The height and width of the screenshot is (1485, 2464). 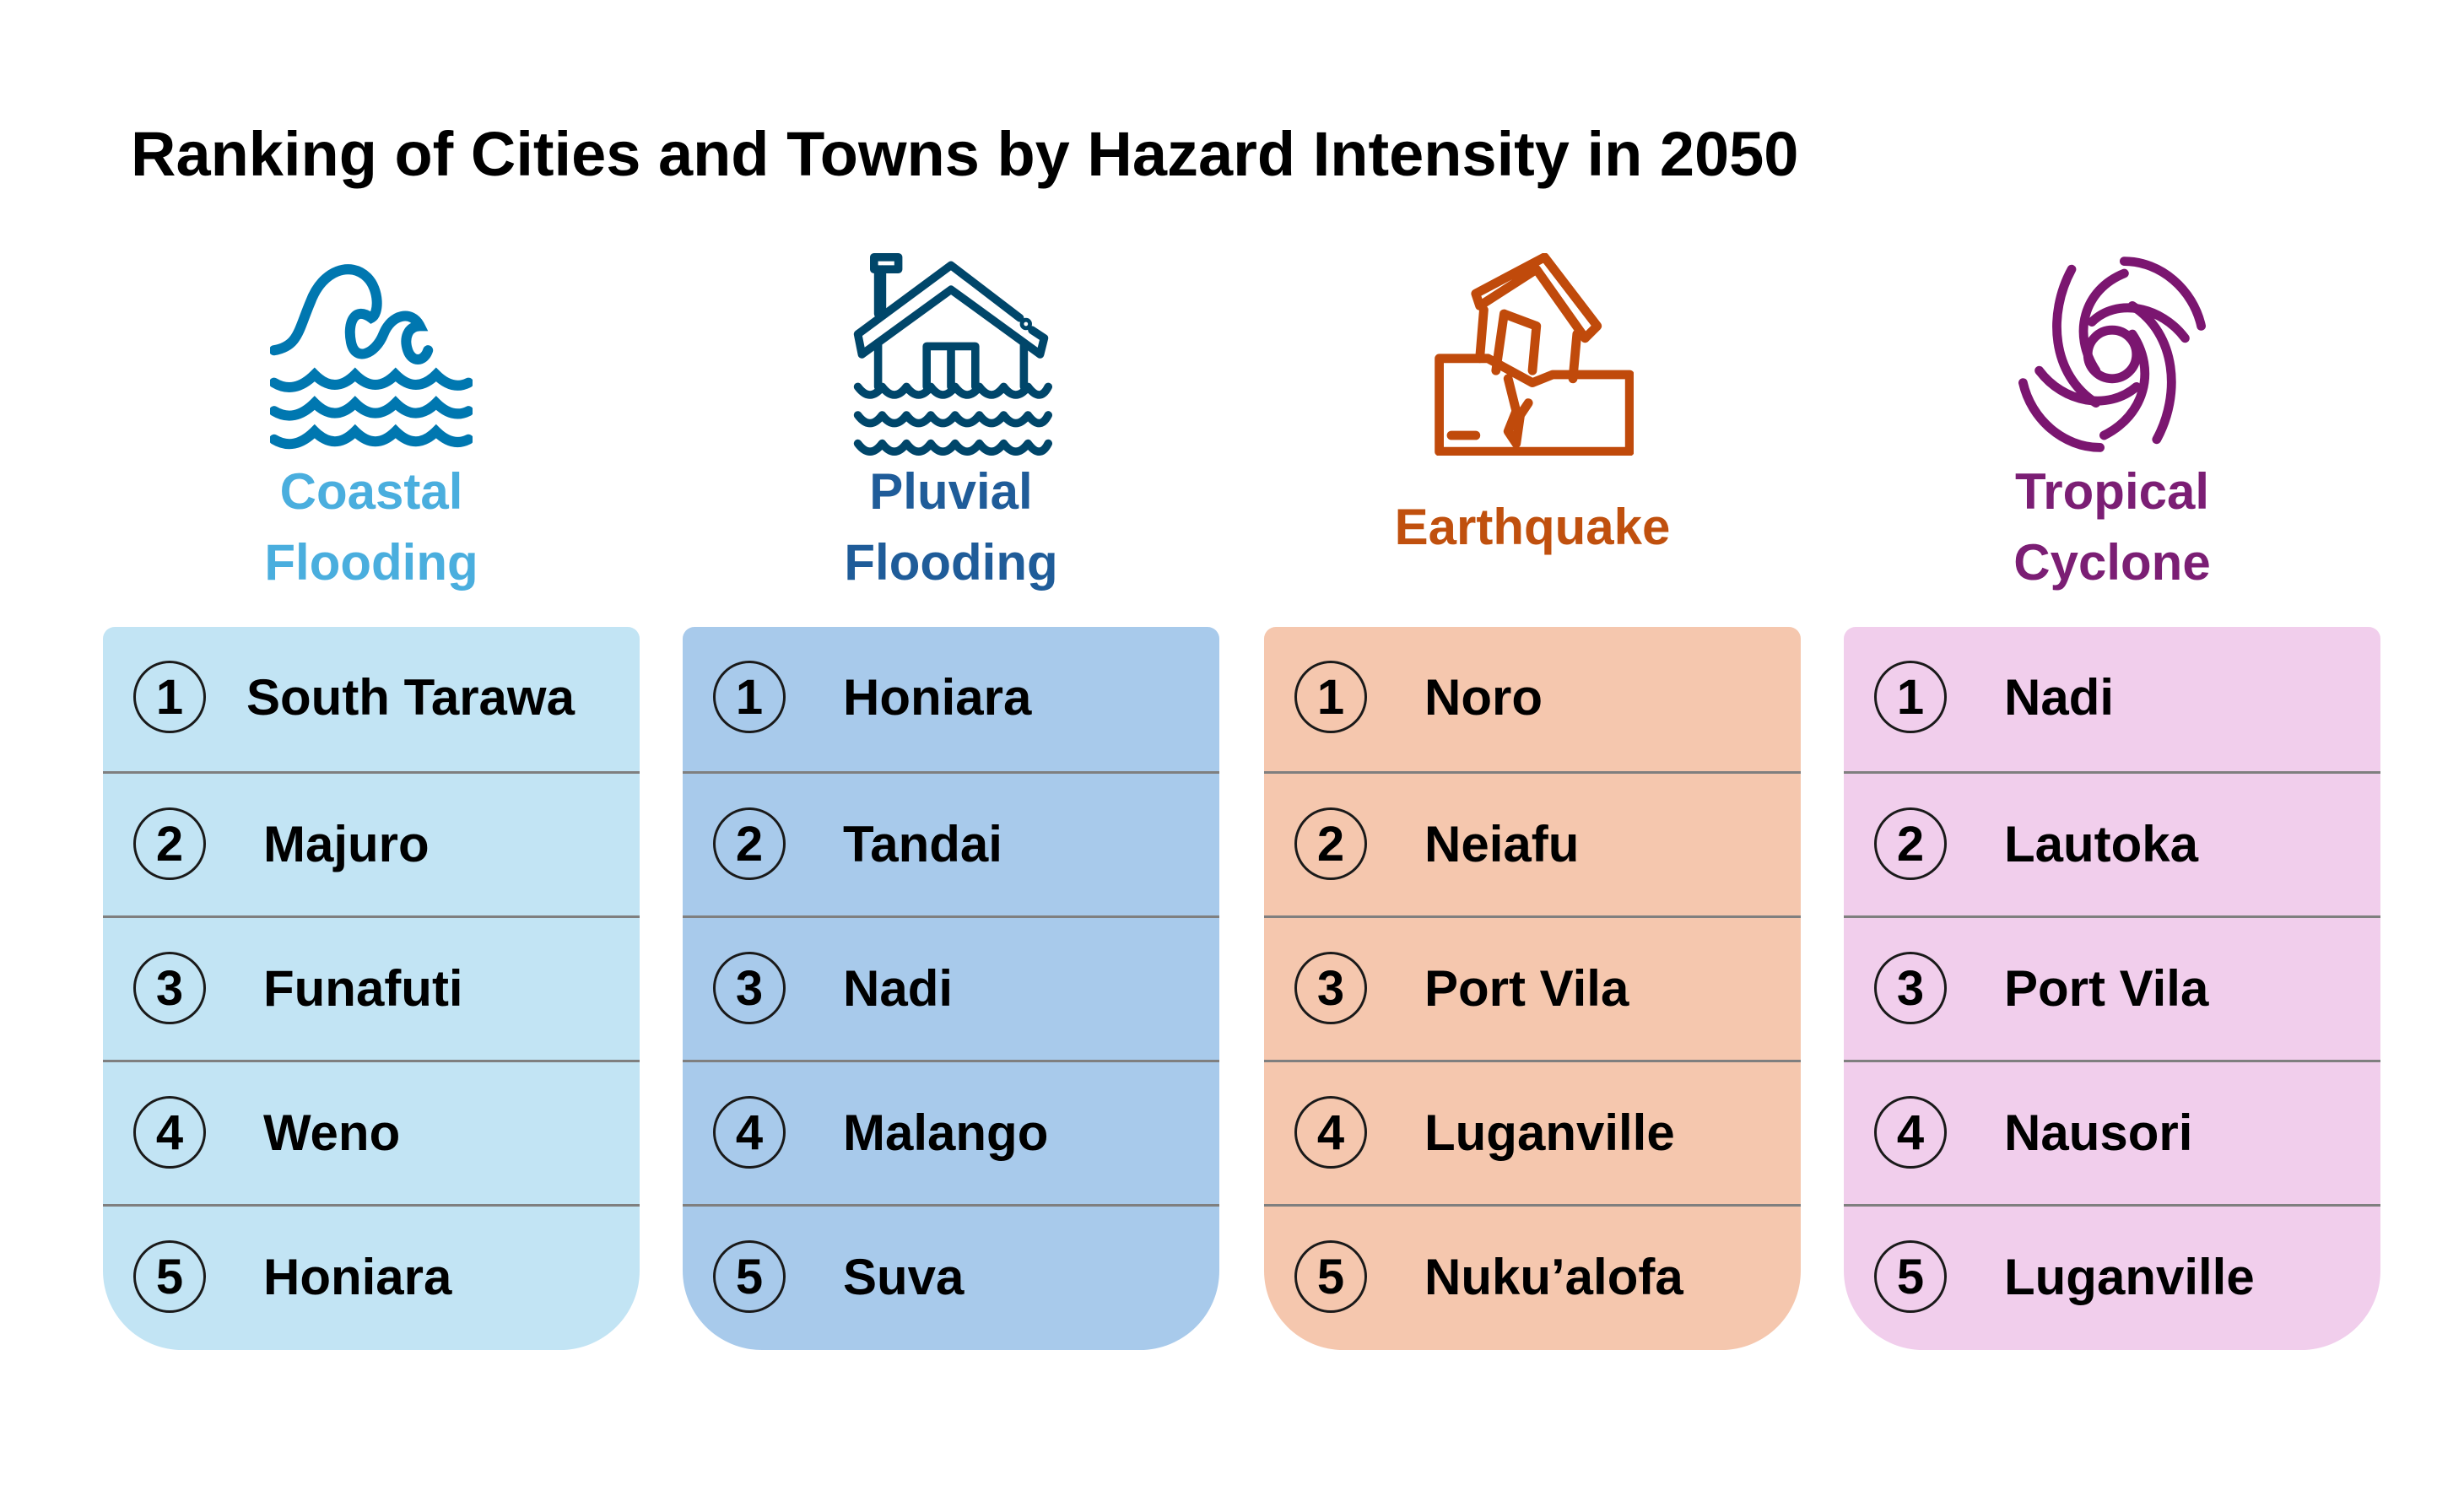 I want to click on ranking-row: 4 Weno, so click(x=371, y=1131).